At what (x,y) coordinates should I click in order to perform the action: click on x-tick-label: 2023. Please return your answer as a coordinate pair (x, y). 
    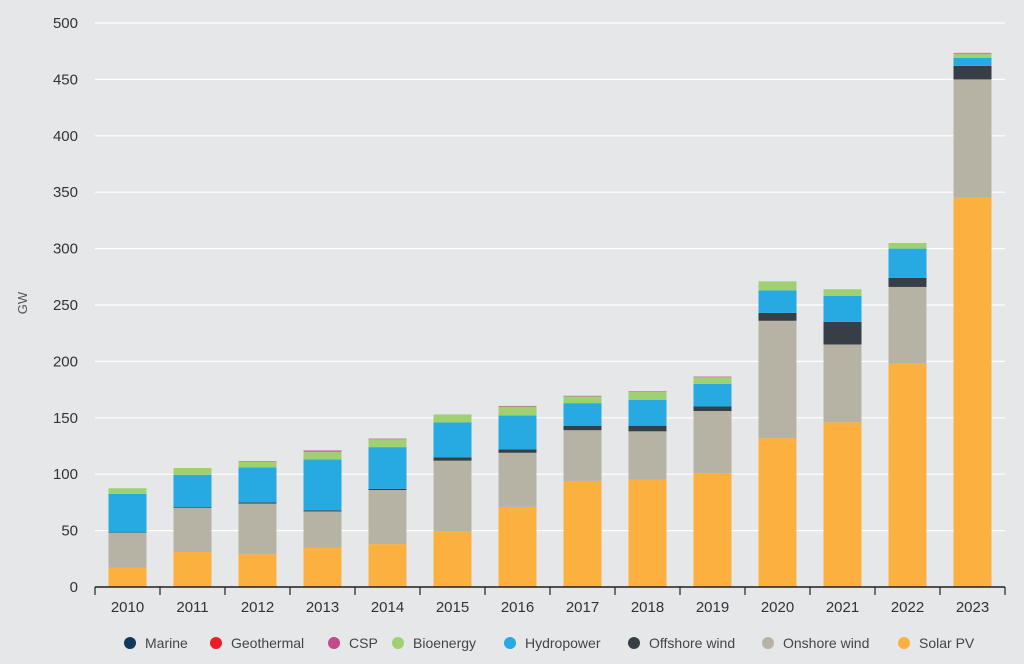
    Looking at the image, I should click on (972, 607).